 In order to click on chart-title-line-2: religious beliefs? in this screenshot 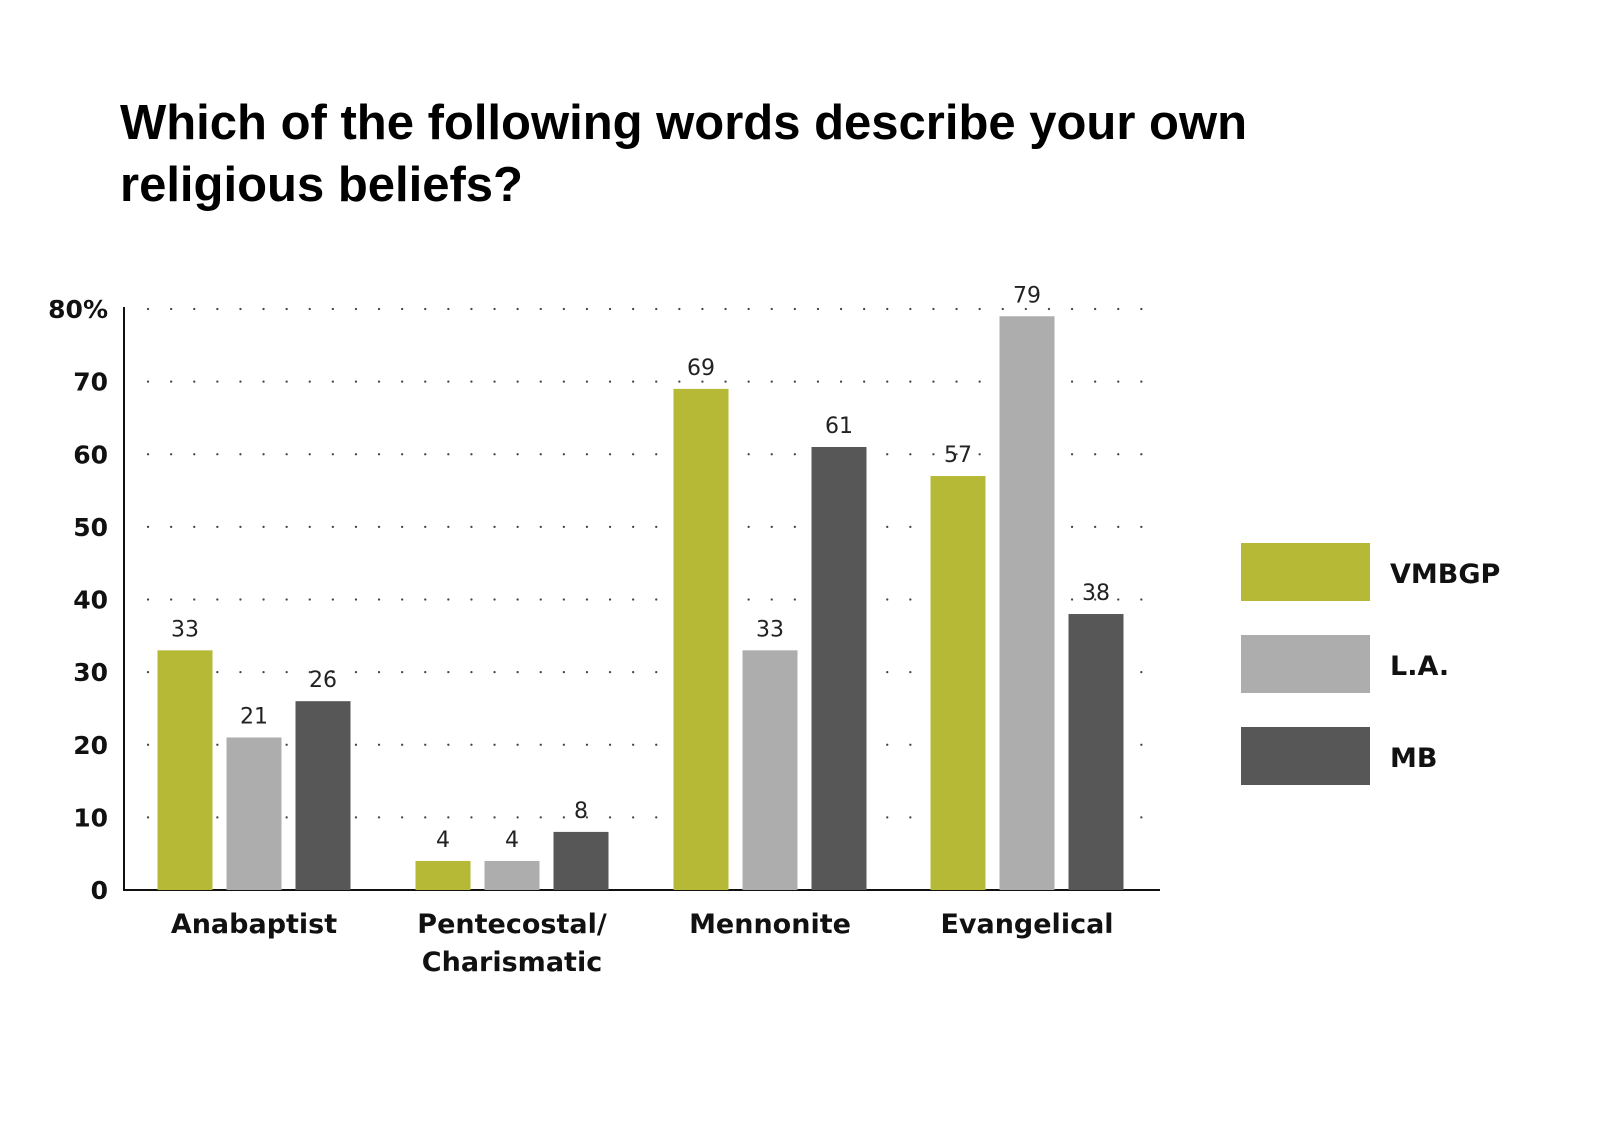, I will do `click(321, 185)`.